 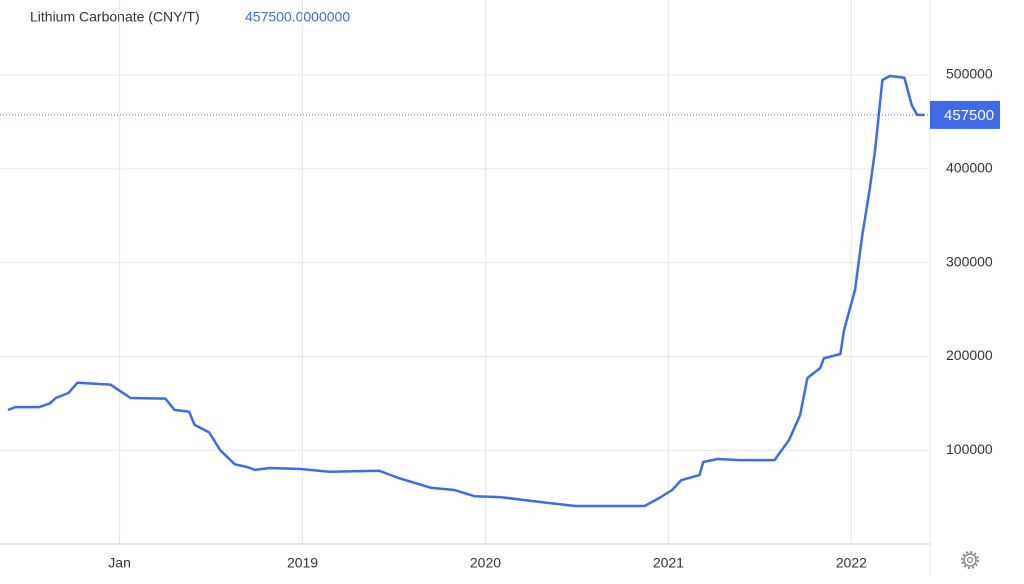 I want to click on gear-ring, so click(x=970, y=560).